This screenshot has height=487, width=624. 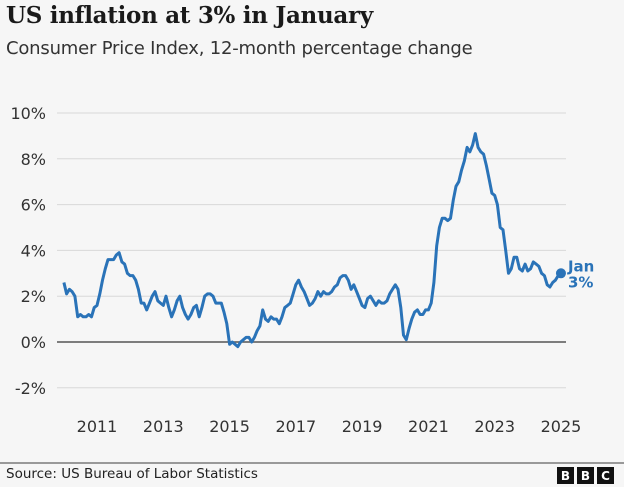 What do you see at coordinates (33, 205) in the screenshot?
I see `y-tick-label: 6%` at bounding box center [33, 205].